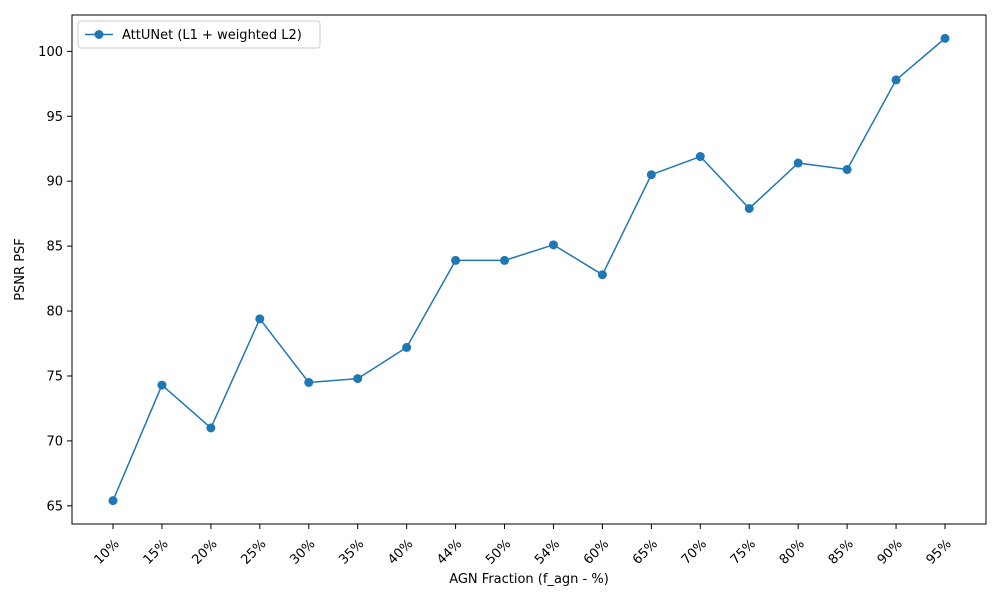  I want to click on x-tick-label: 20%, so click(204, 552).